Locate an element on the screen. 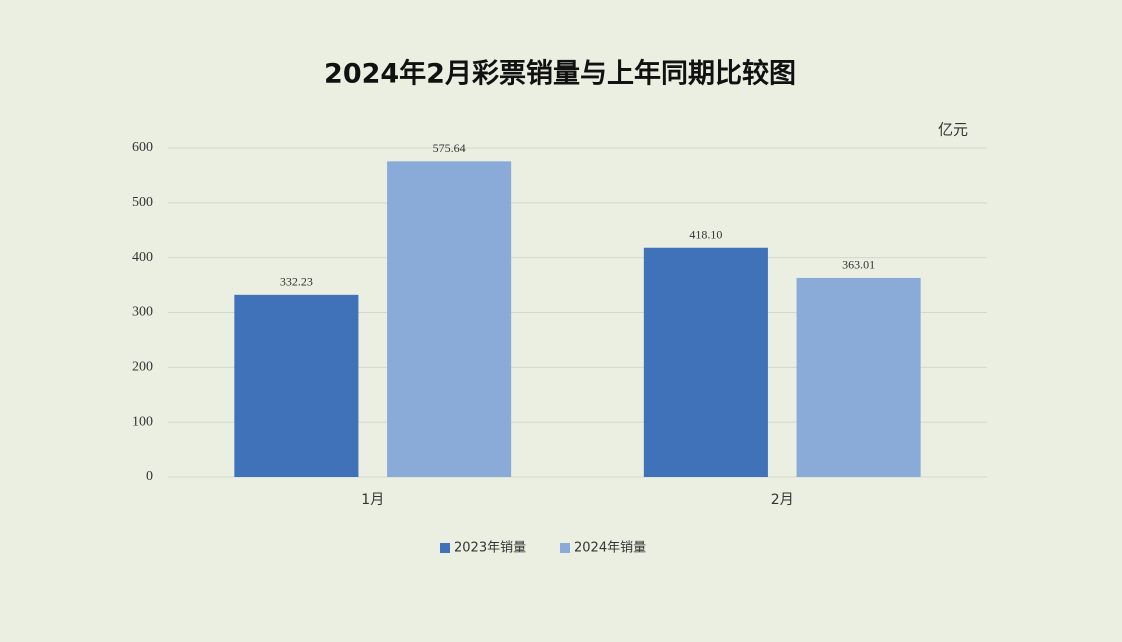 The width and height of the screenshot is (1122, 642). y-tick-label: 600 is located at coordinates (142, 147).